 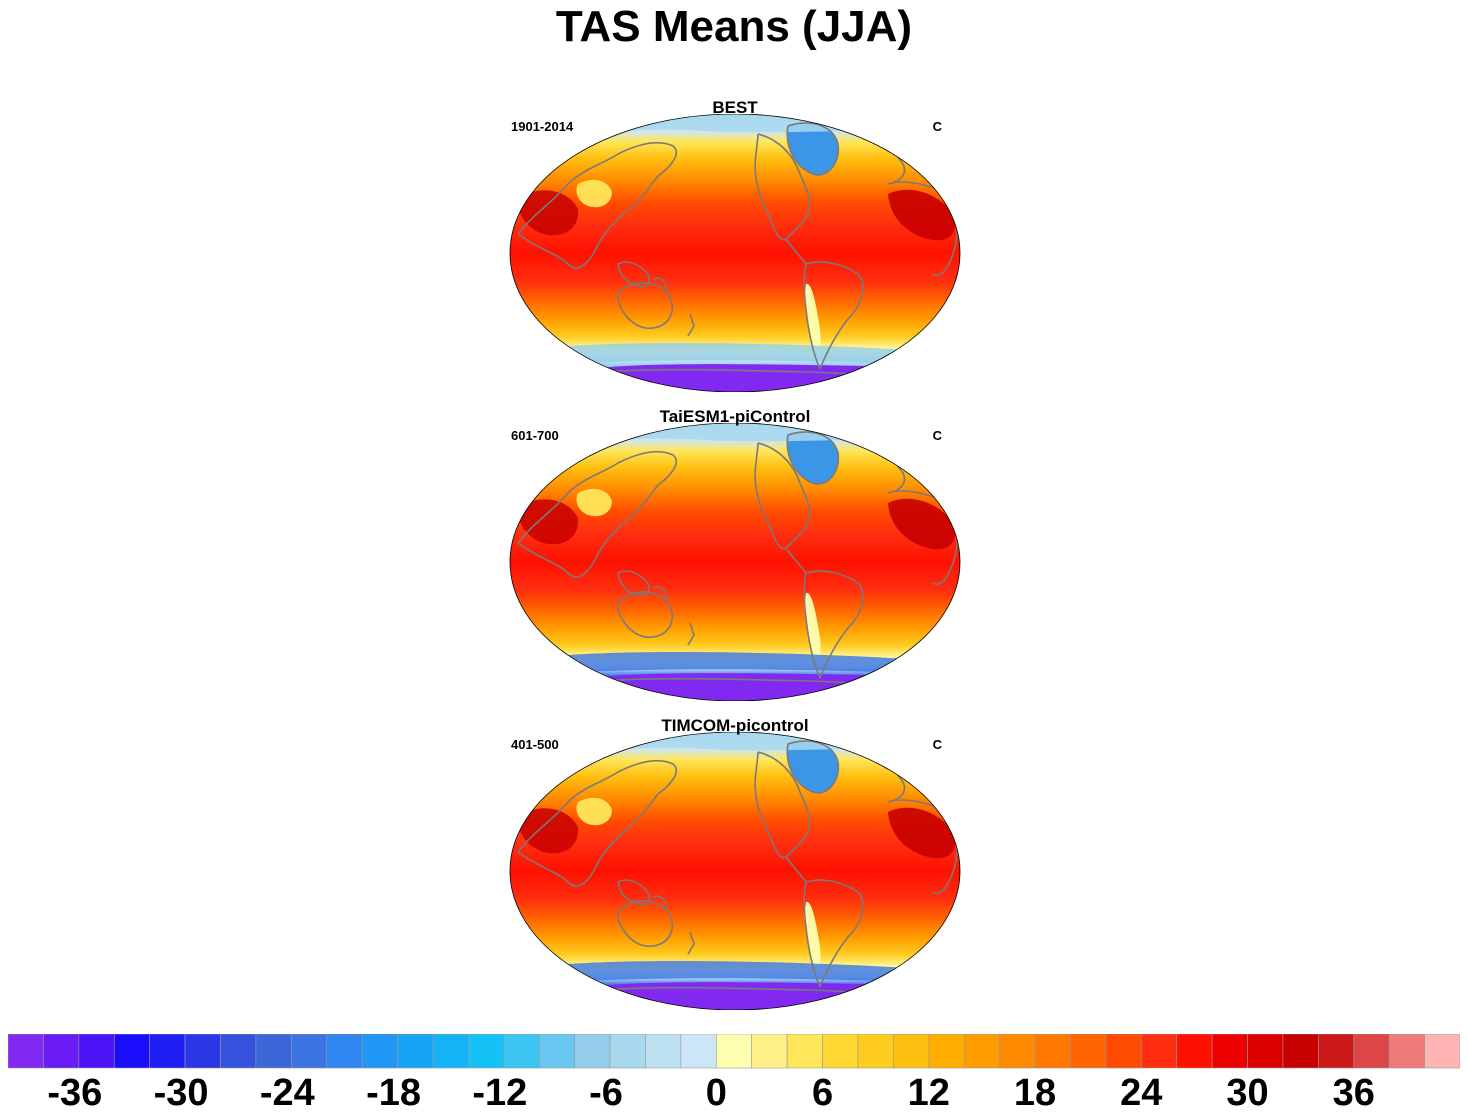 I want to click on colorbar-tick-label: -6, so click(x=606, y=1093).